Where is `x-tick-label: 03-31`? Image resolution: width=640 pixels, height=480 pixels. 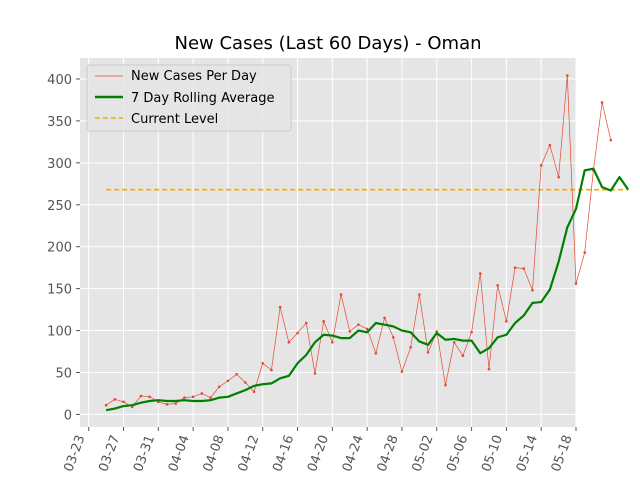
x-tick-label: 03-31 is located at coordinates (144, 453).